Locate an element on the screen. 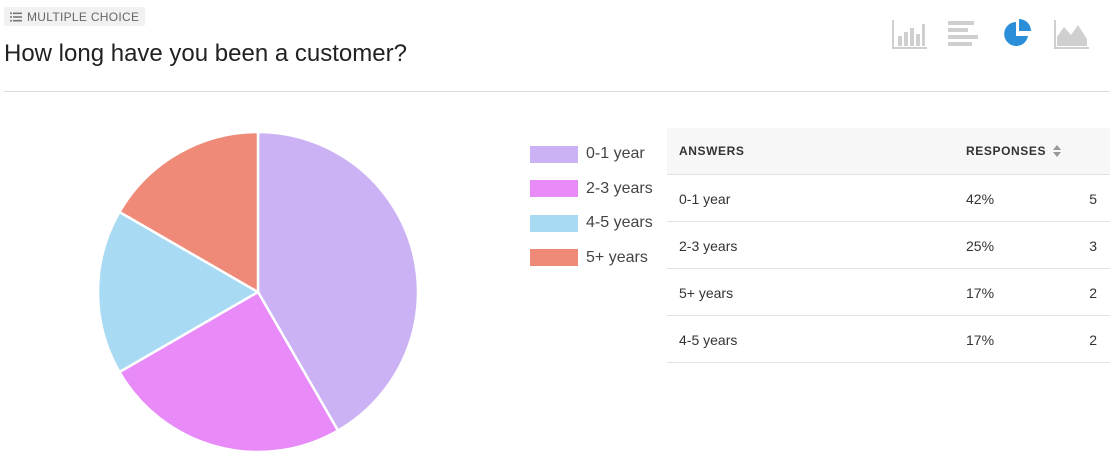 This screenshot has width=1116, height=458. legend-label: 4-5 years is located at coordinates (619, 222).